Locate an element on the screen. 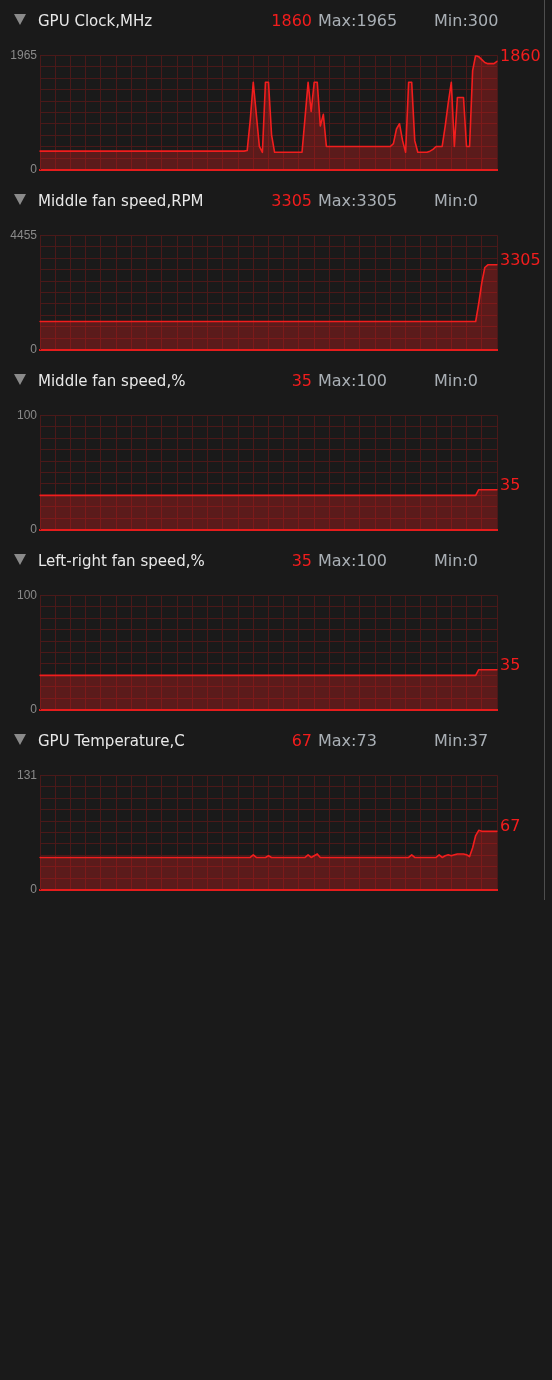 Image resolution: width=552 pixels, height=1380 pixels. chart-title: Middle fan speed,% is located at coordinates (112, 381).